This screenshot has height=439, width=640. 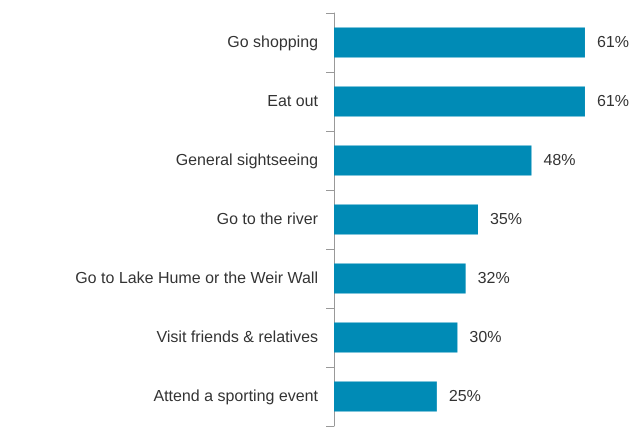 What do you see at coordinates (494, 278) in the screenshot?
I see `data-label: 32%` at bounding box center [494, 278].